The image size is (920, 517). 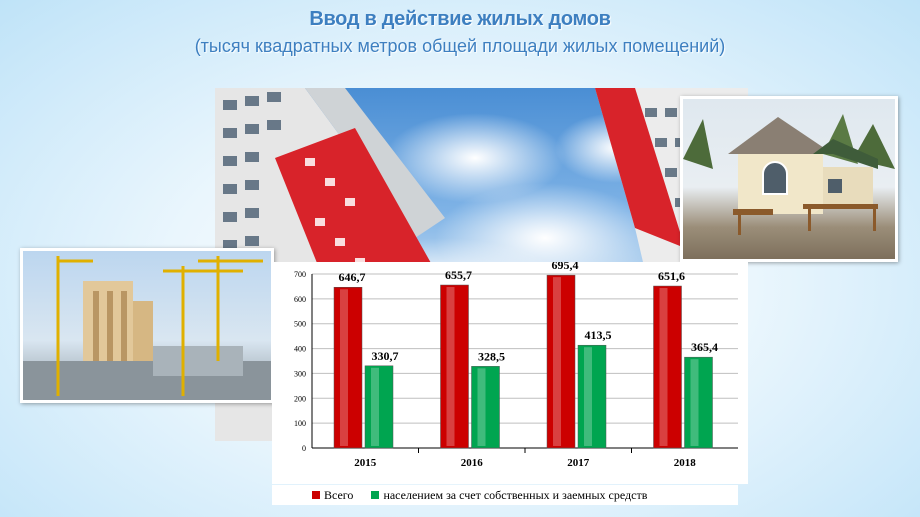 I want to click on legend-swatch-series2, so click(x=375, y=495).